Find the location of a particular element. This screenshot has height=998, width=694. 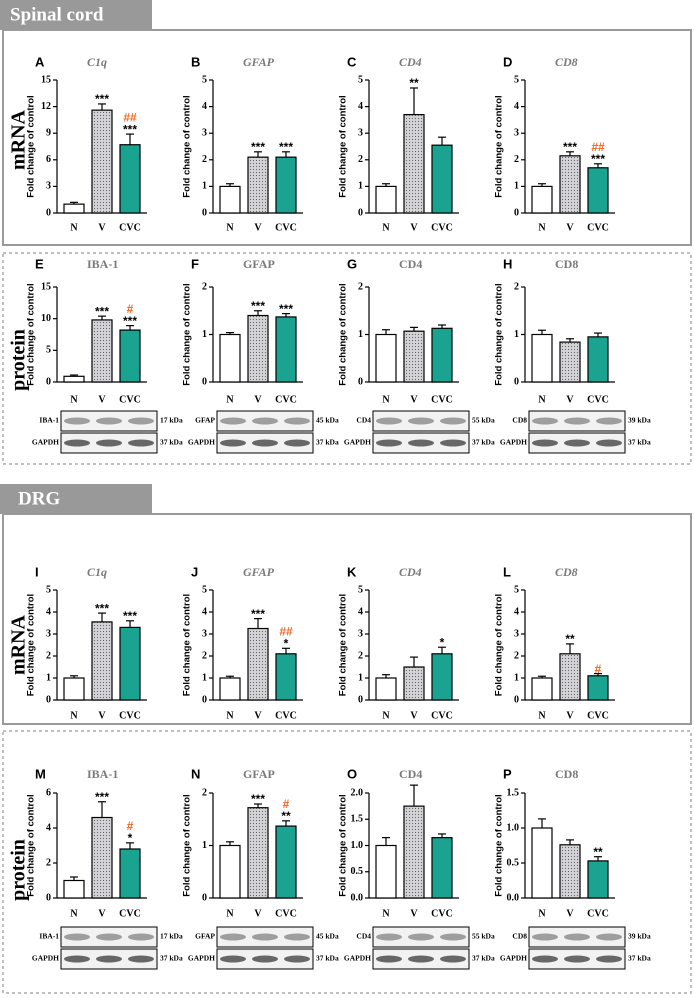

panel-letter: H is located at coordinates (507, 263).